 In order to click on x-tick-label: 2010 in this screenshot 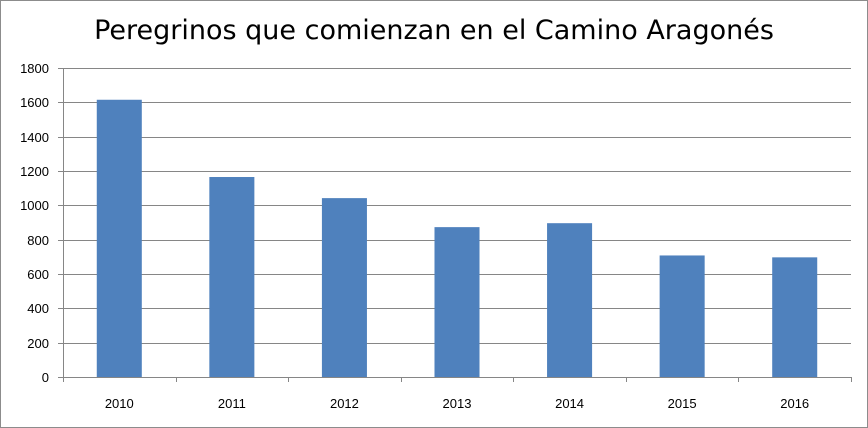, I will do `click(119, 403)`.